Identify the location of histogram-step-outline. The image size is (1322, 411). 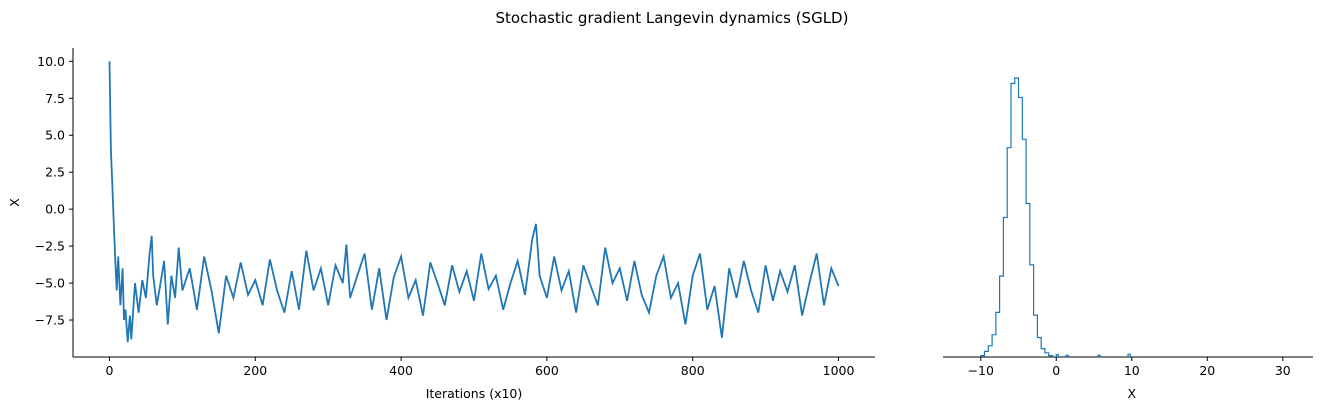
(1017, 217).